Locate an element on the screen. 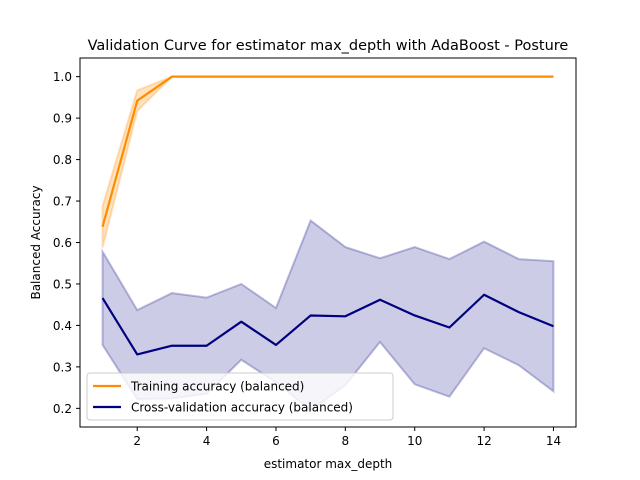 The width and height of the screenshot is (640, 480). x-axis-ticks: 2 4 6 8 10 12 14 is located at coordinates (347, 437).